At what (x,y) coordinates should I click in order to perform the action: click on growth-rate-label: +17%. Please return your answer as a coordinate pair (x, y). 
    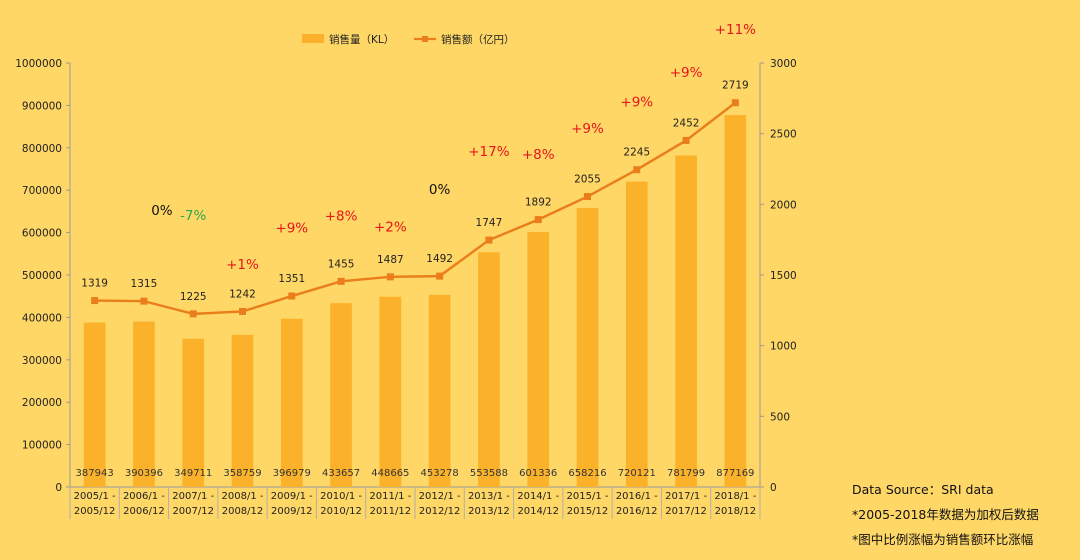
    Looking at the image, I should click on (488, 152).